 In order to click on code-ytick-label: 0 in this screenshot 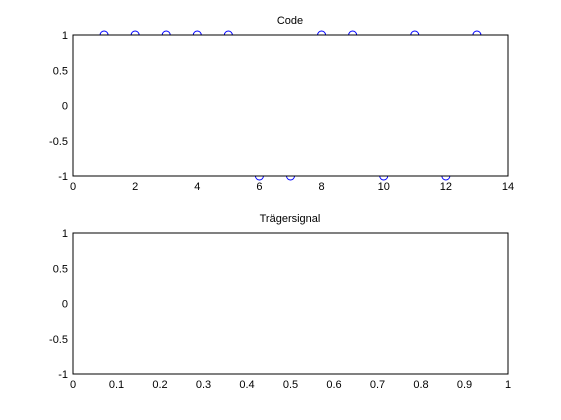, I will do `click(65, 107)`.